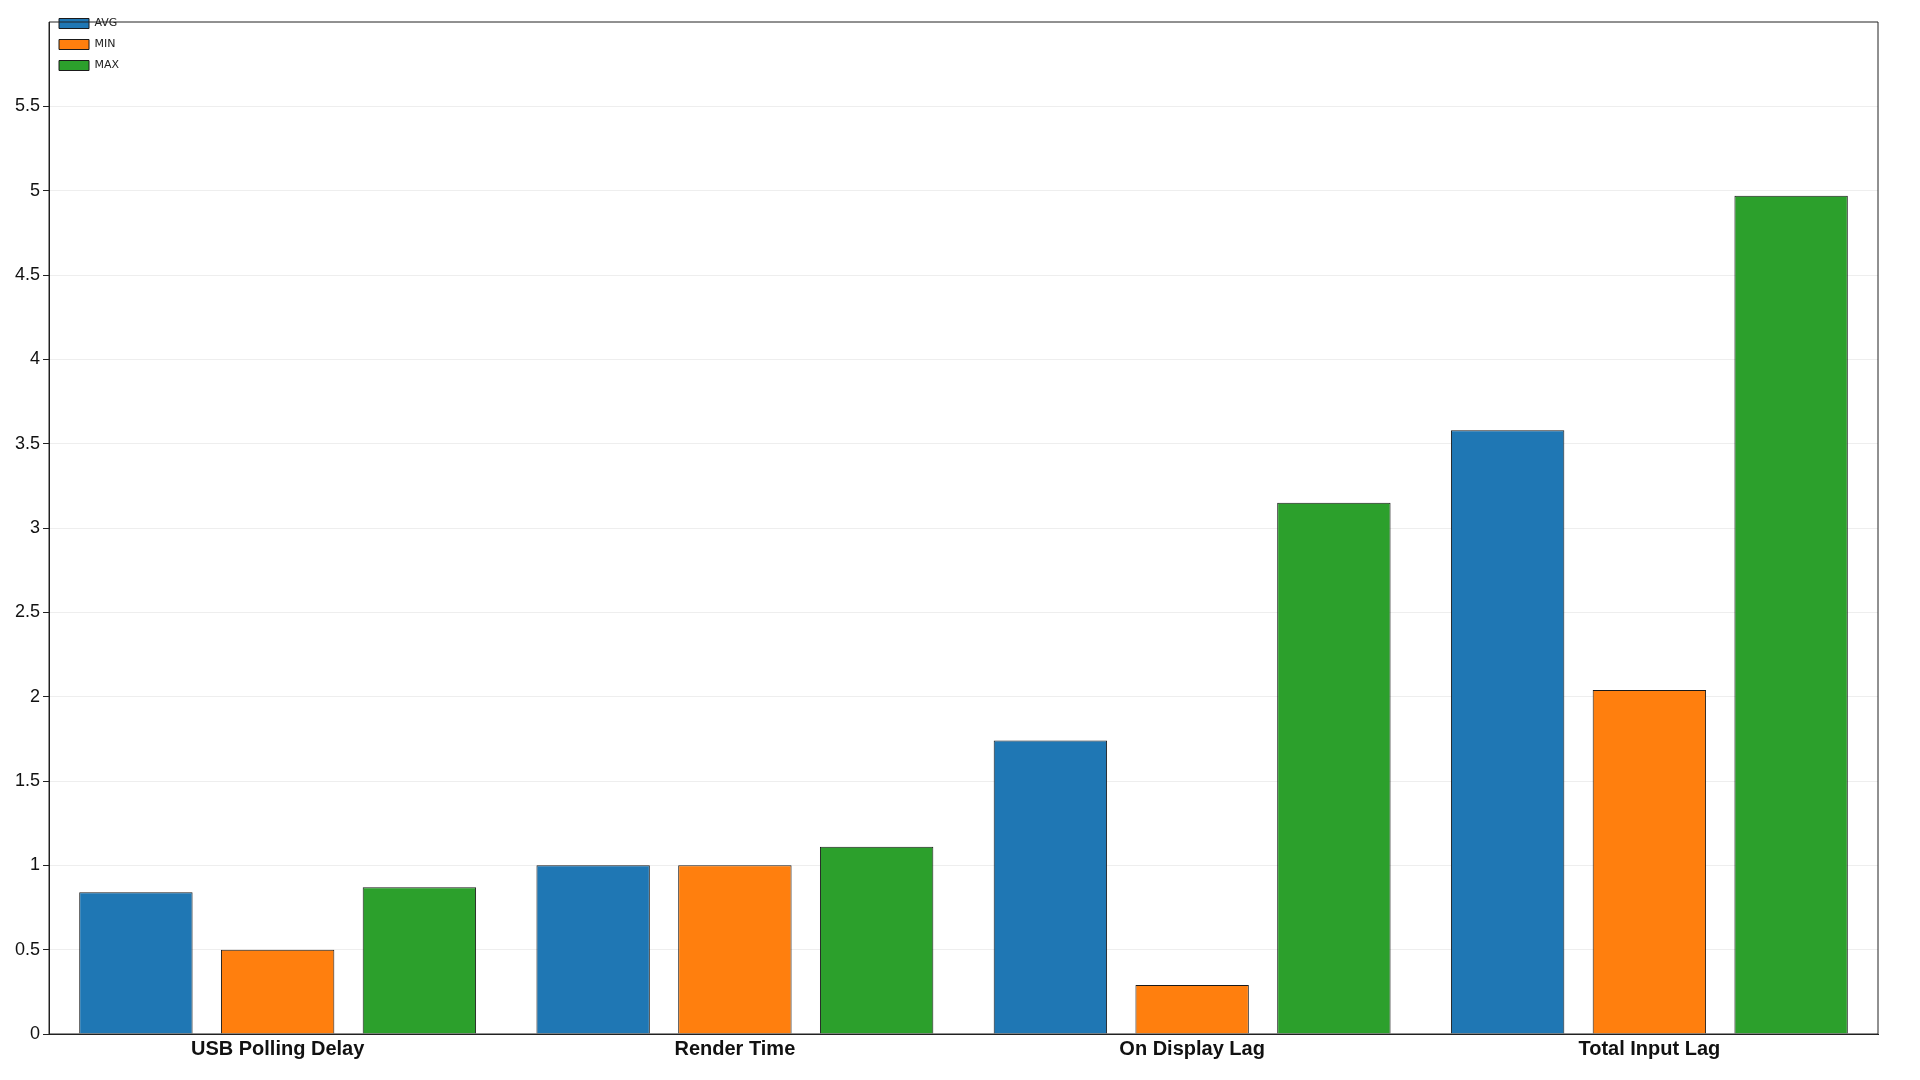 The width and height of the screenshot is (1920, 1080). Describe the element at coordinates (35, 1032) in the screenshot. I see `y-tick-label: 0` at that location.